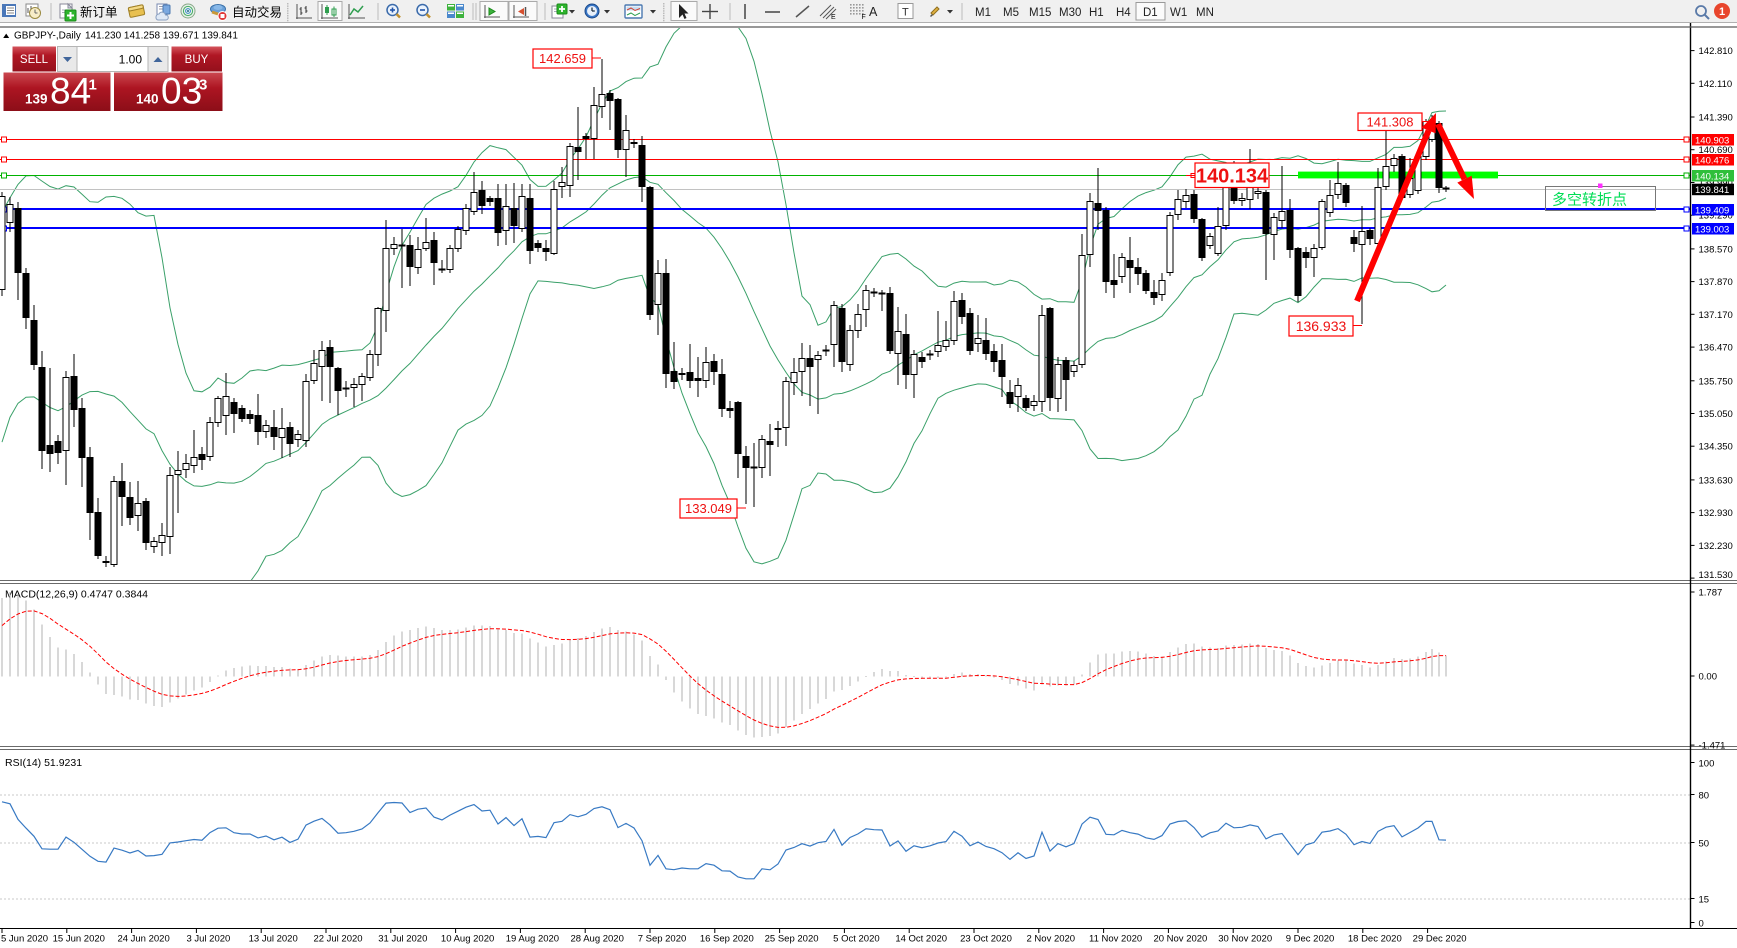 The height and width of the screenshot is (948, 1737). I want to click on svg-text: 1.787, so click(1711, 593).